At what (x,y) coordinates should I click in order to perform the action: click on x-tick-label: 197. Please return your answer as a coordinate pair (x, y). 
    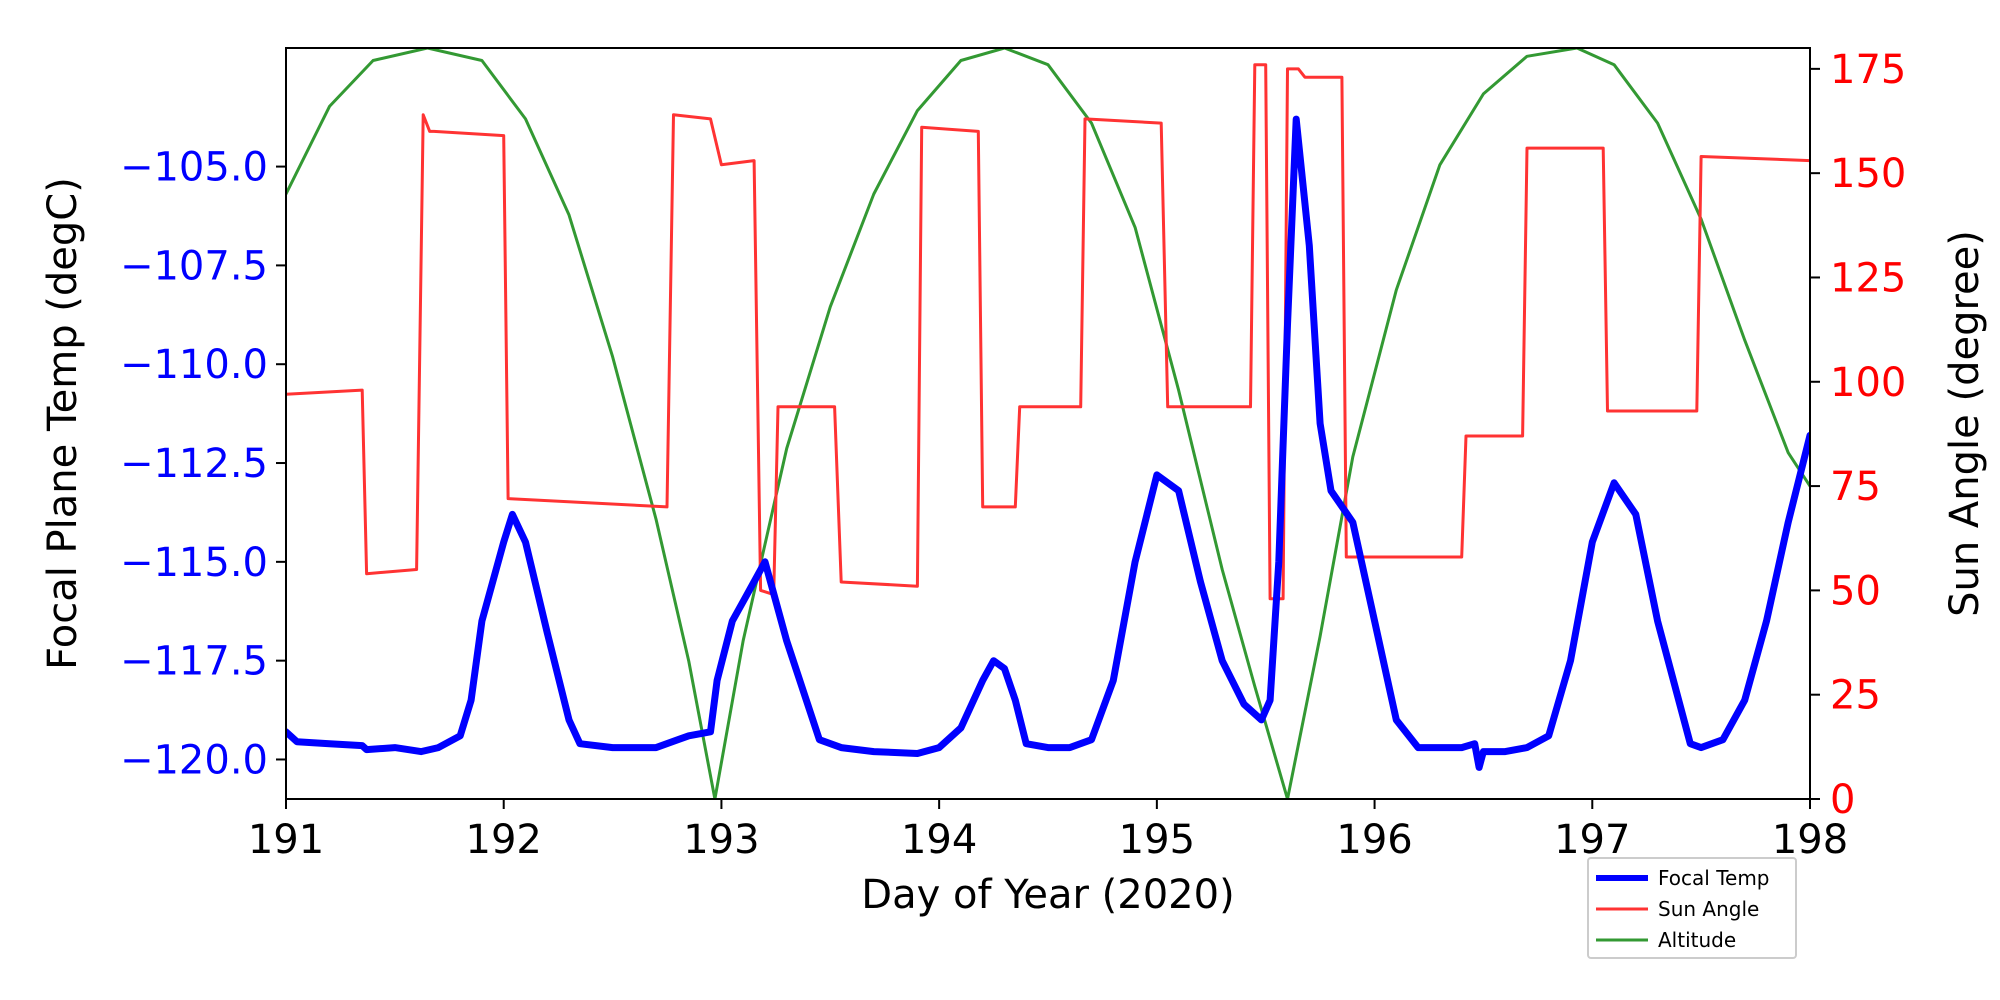
    Looking at the image, I should click on (1592, 840).